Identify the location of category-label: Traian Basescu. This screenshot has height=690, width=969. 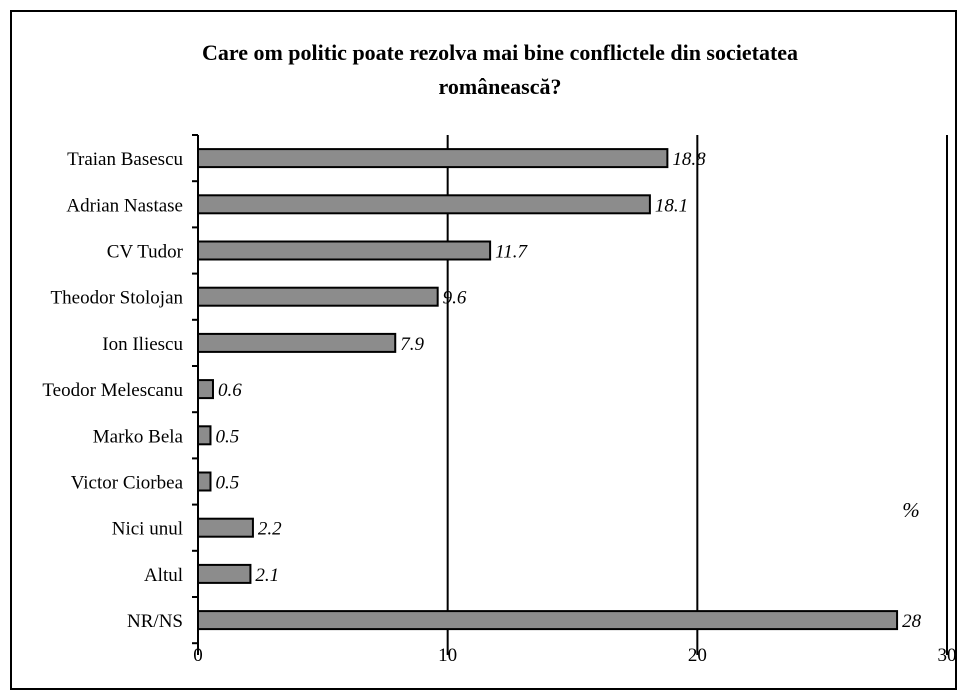
(125, 159).